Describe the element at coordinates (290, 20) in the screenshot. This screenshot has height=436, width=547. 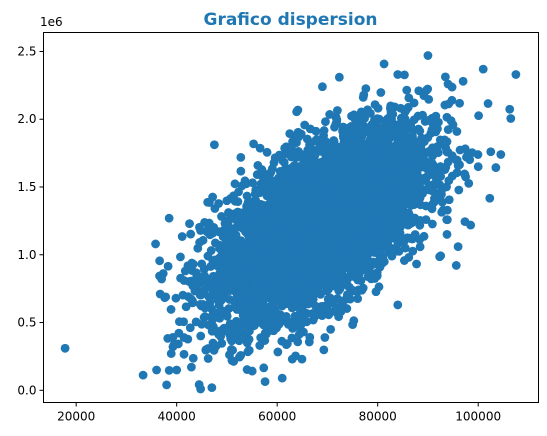
I see `chart-title: Grafico dispersion` at that location.